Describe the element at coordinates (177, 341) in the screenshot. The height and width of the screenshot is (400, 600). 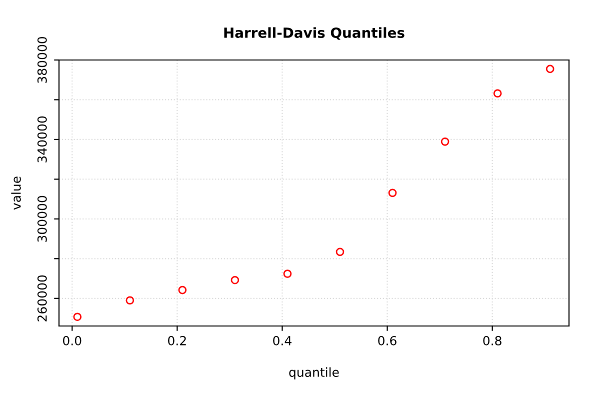
I see `x-tick-label: 0.2` at that location.